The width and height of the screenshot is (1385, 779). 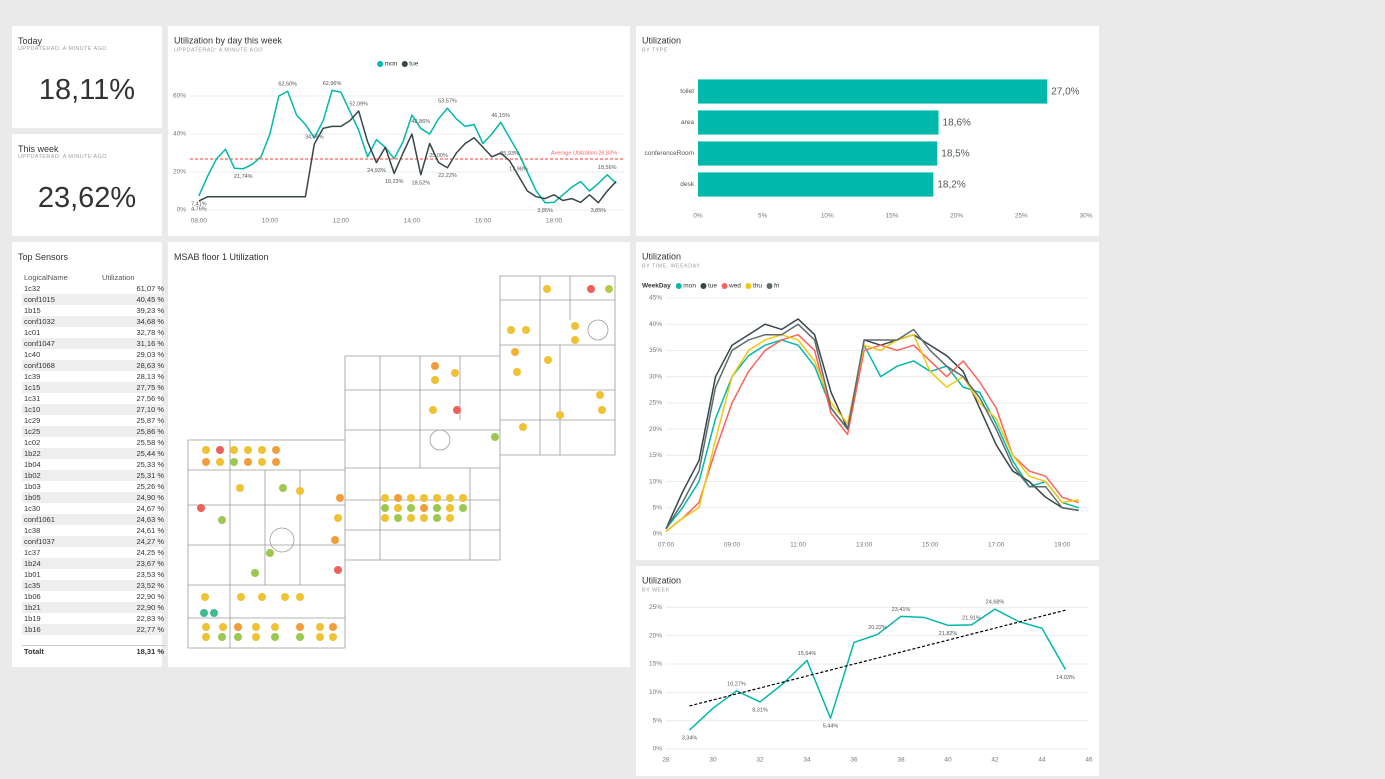 I want to click on sensor-name: 1c15, so click(x=32, y=387).